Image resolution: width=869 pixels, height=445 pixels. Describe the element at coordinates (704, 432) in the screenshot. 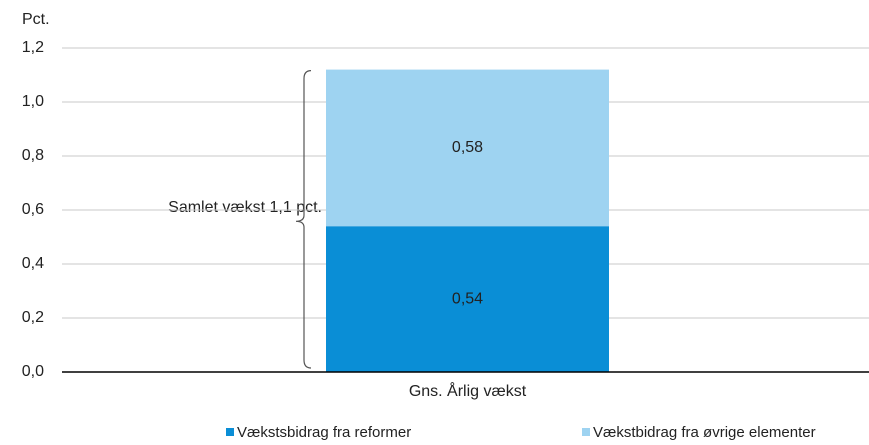

I see `legend-label: Vækstbidrag fra øvrige elementer` at that location.